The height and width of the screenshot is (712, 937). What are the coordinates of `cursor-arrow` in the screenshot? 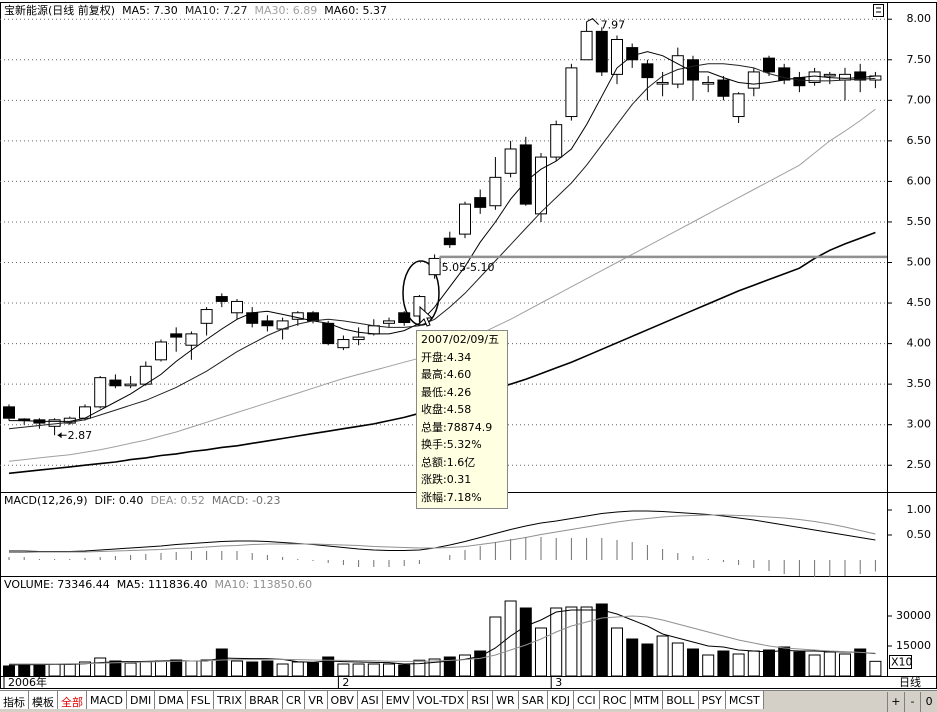 It's located at (426, 316).